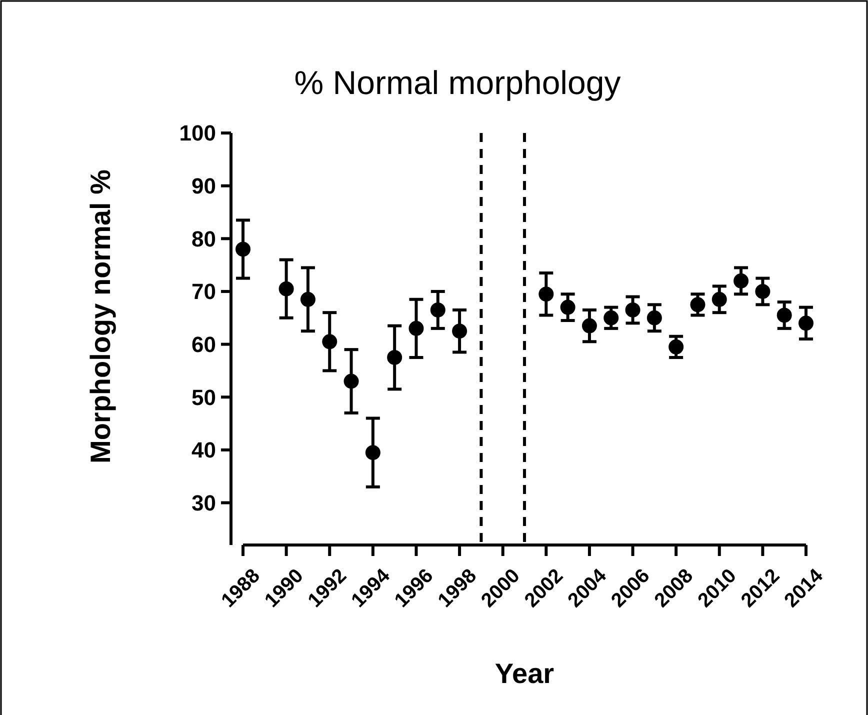 The width and height of the screenshot is (868, 715). I want to click on y-tick-label: 60, so click(204, 344).